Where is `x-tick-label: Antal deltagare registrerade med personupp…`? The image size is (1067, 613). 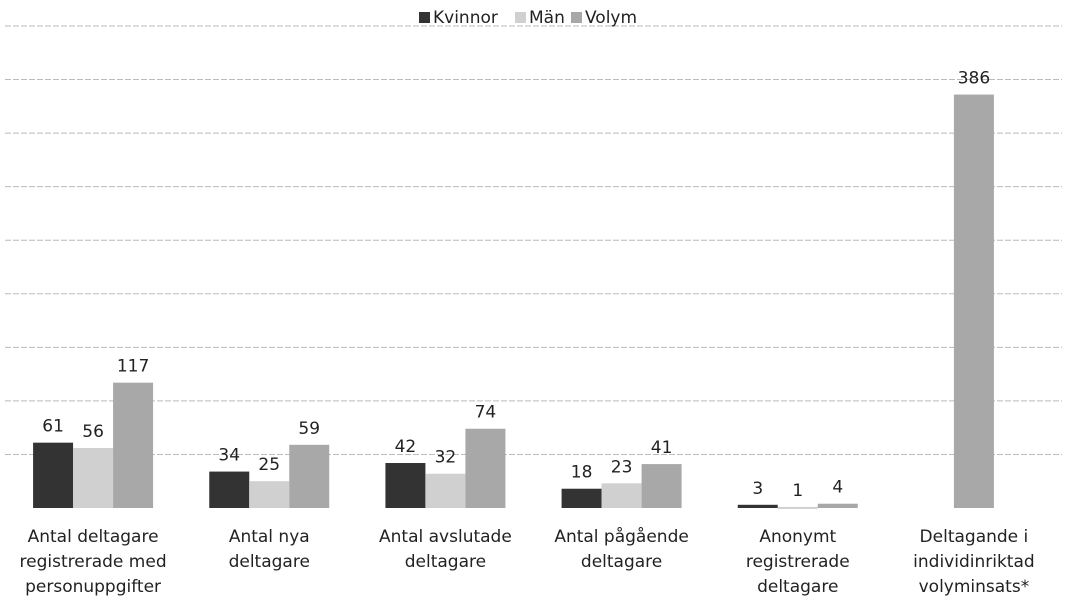 x-tick-label: Antal deltagare registrerade med personupp… is located at coordinates (93, 562).